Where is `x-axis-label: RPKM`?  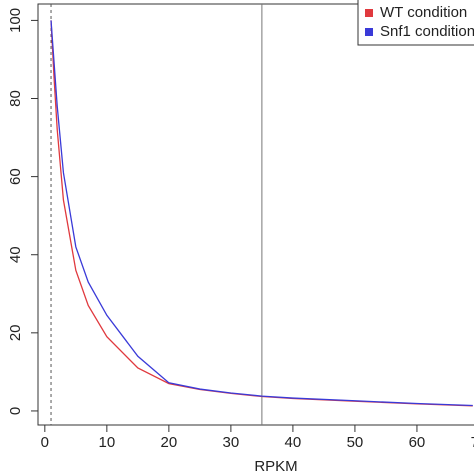 x-axis-label: RPKM is located at coordinates (275, 466).